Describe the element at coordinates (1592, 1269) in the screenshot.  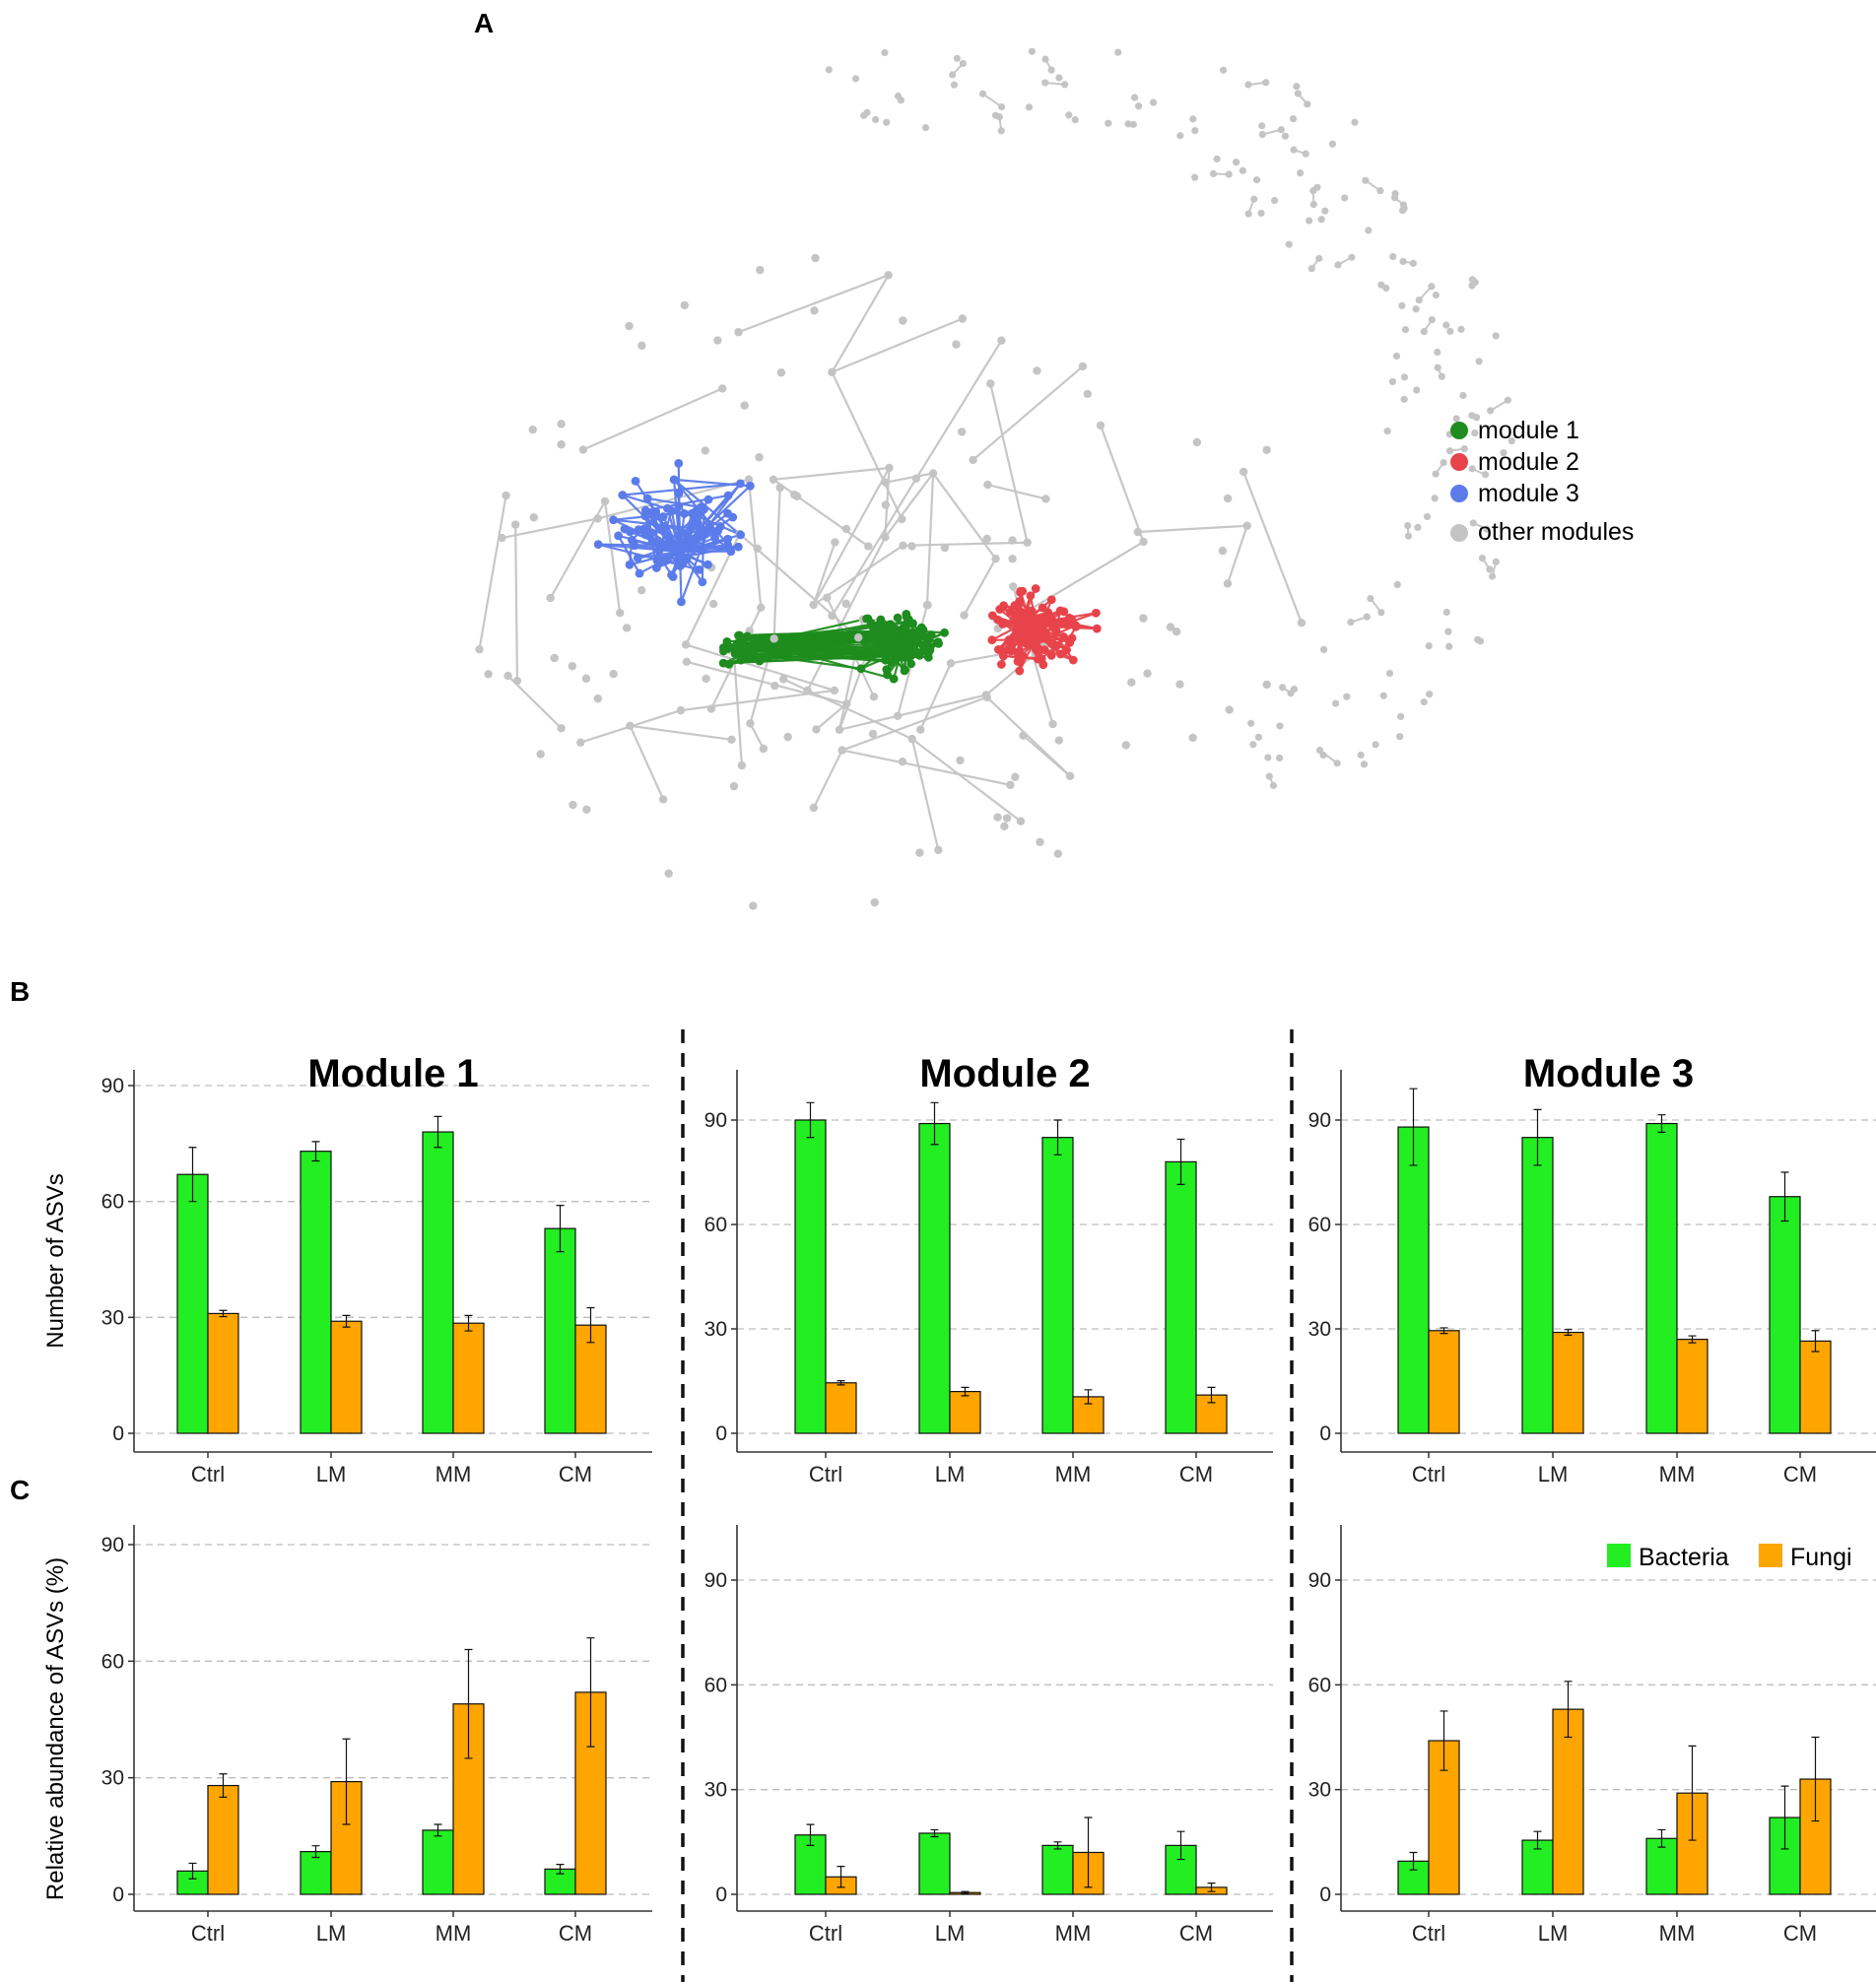
I see `bar-chart-b3: 0 30 60 90 Module 3 Ctrl LM MM CM` at that location.